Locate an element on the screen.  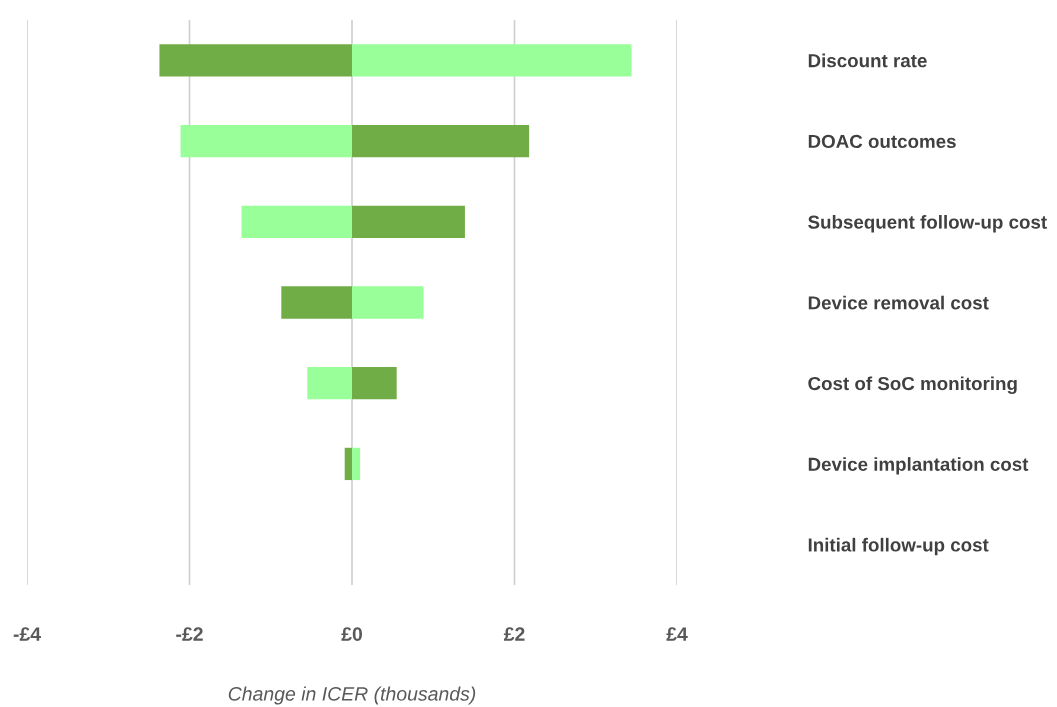
y-tick-label: Cost of SoC monitoring is located at coordinates (912, 385).